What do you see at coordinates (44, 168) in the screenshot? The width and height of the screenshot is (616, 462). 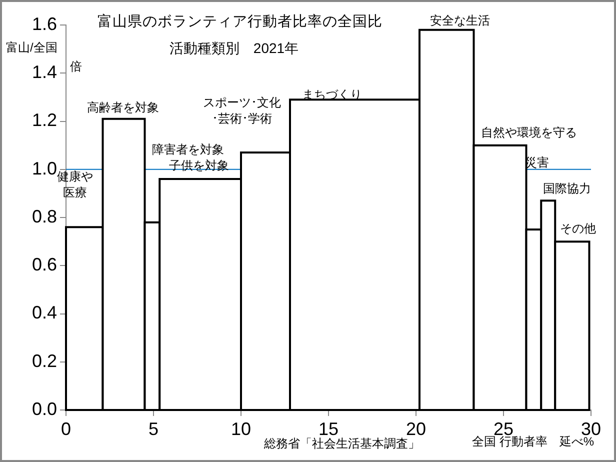 I see `y-tick-label: 1.0` at bounding box center [44, 168].